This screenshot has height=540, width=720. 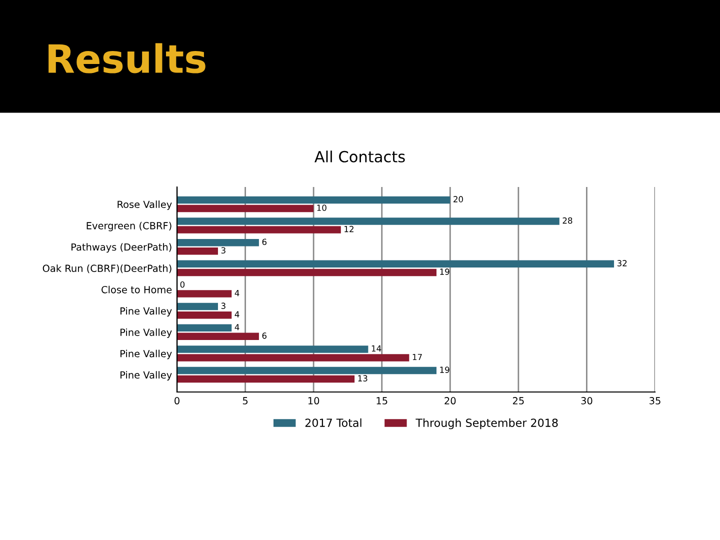 What do you see at coordinates (245, 400) in the screenshot?
I see `x-tick-label: 5` at bounding box center [245, 400].